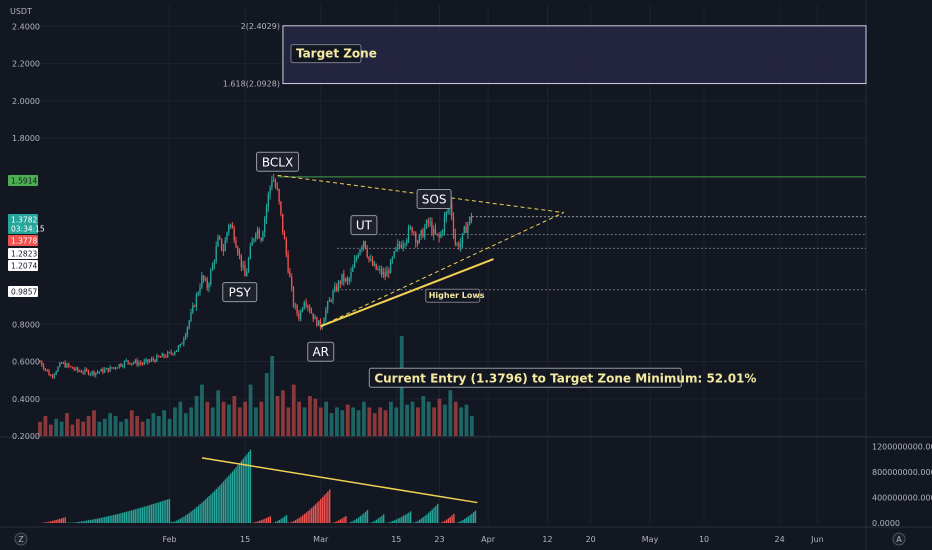 This screenshot has height=550, width=932. What do you see at coordinates (24, 254) in the screenshot?
I see `price-tag-label: 1.2823` at bounding box center [24, 254].